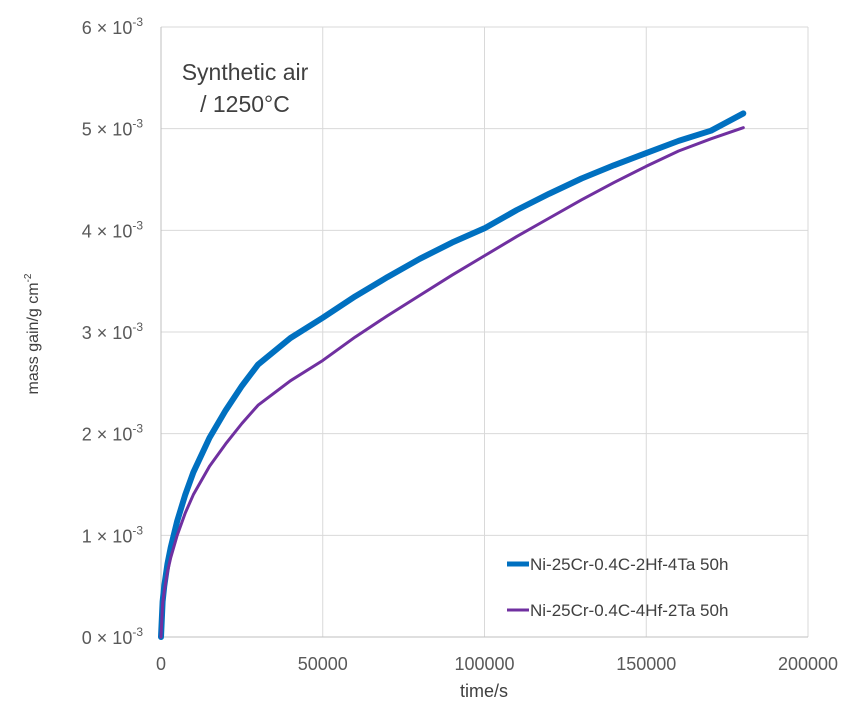  What do you see at coordinates (484, 691) in the screenshot?
I see `x-axis-label: time/s` at bounding box center [484, 691].